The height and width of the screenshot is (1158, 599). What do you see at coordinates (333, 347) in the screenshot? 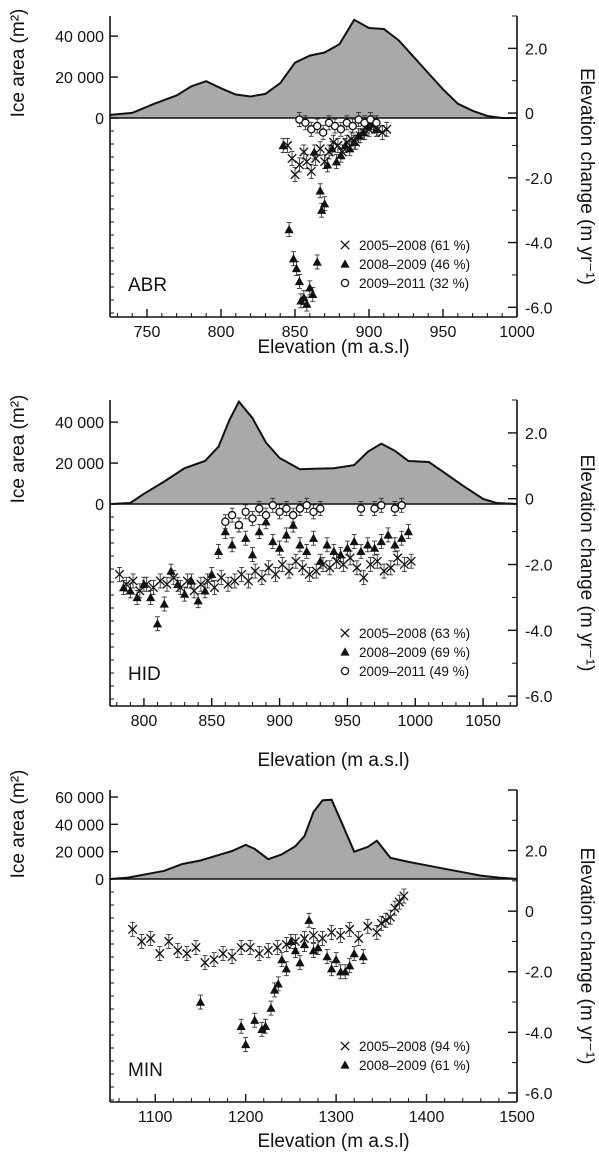
I see `x-axis-title: Elevation (m a.s.l)` at bounding box center [333, 347].